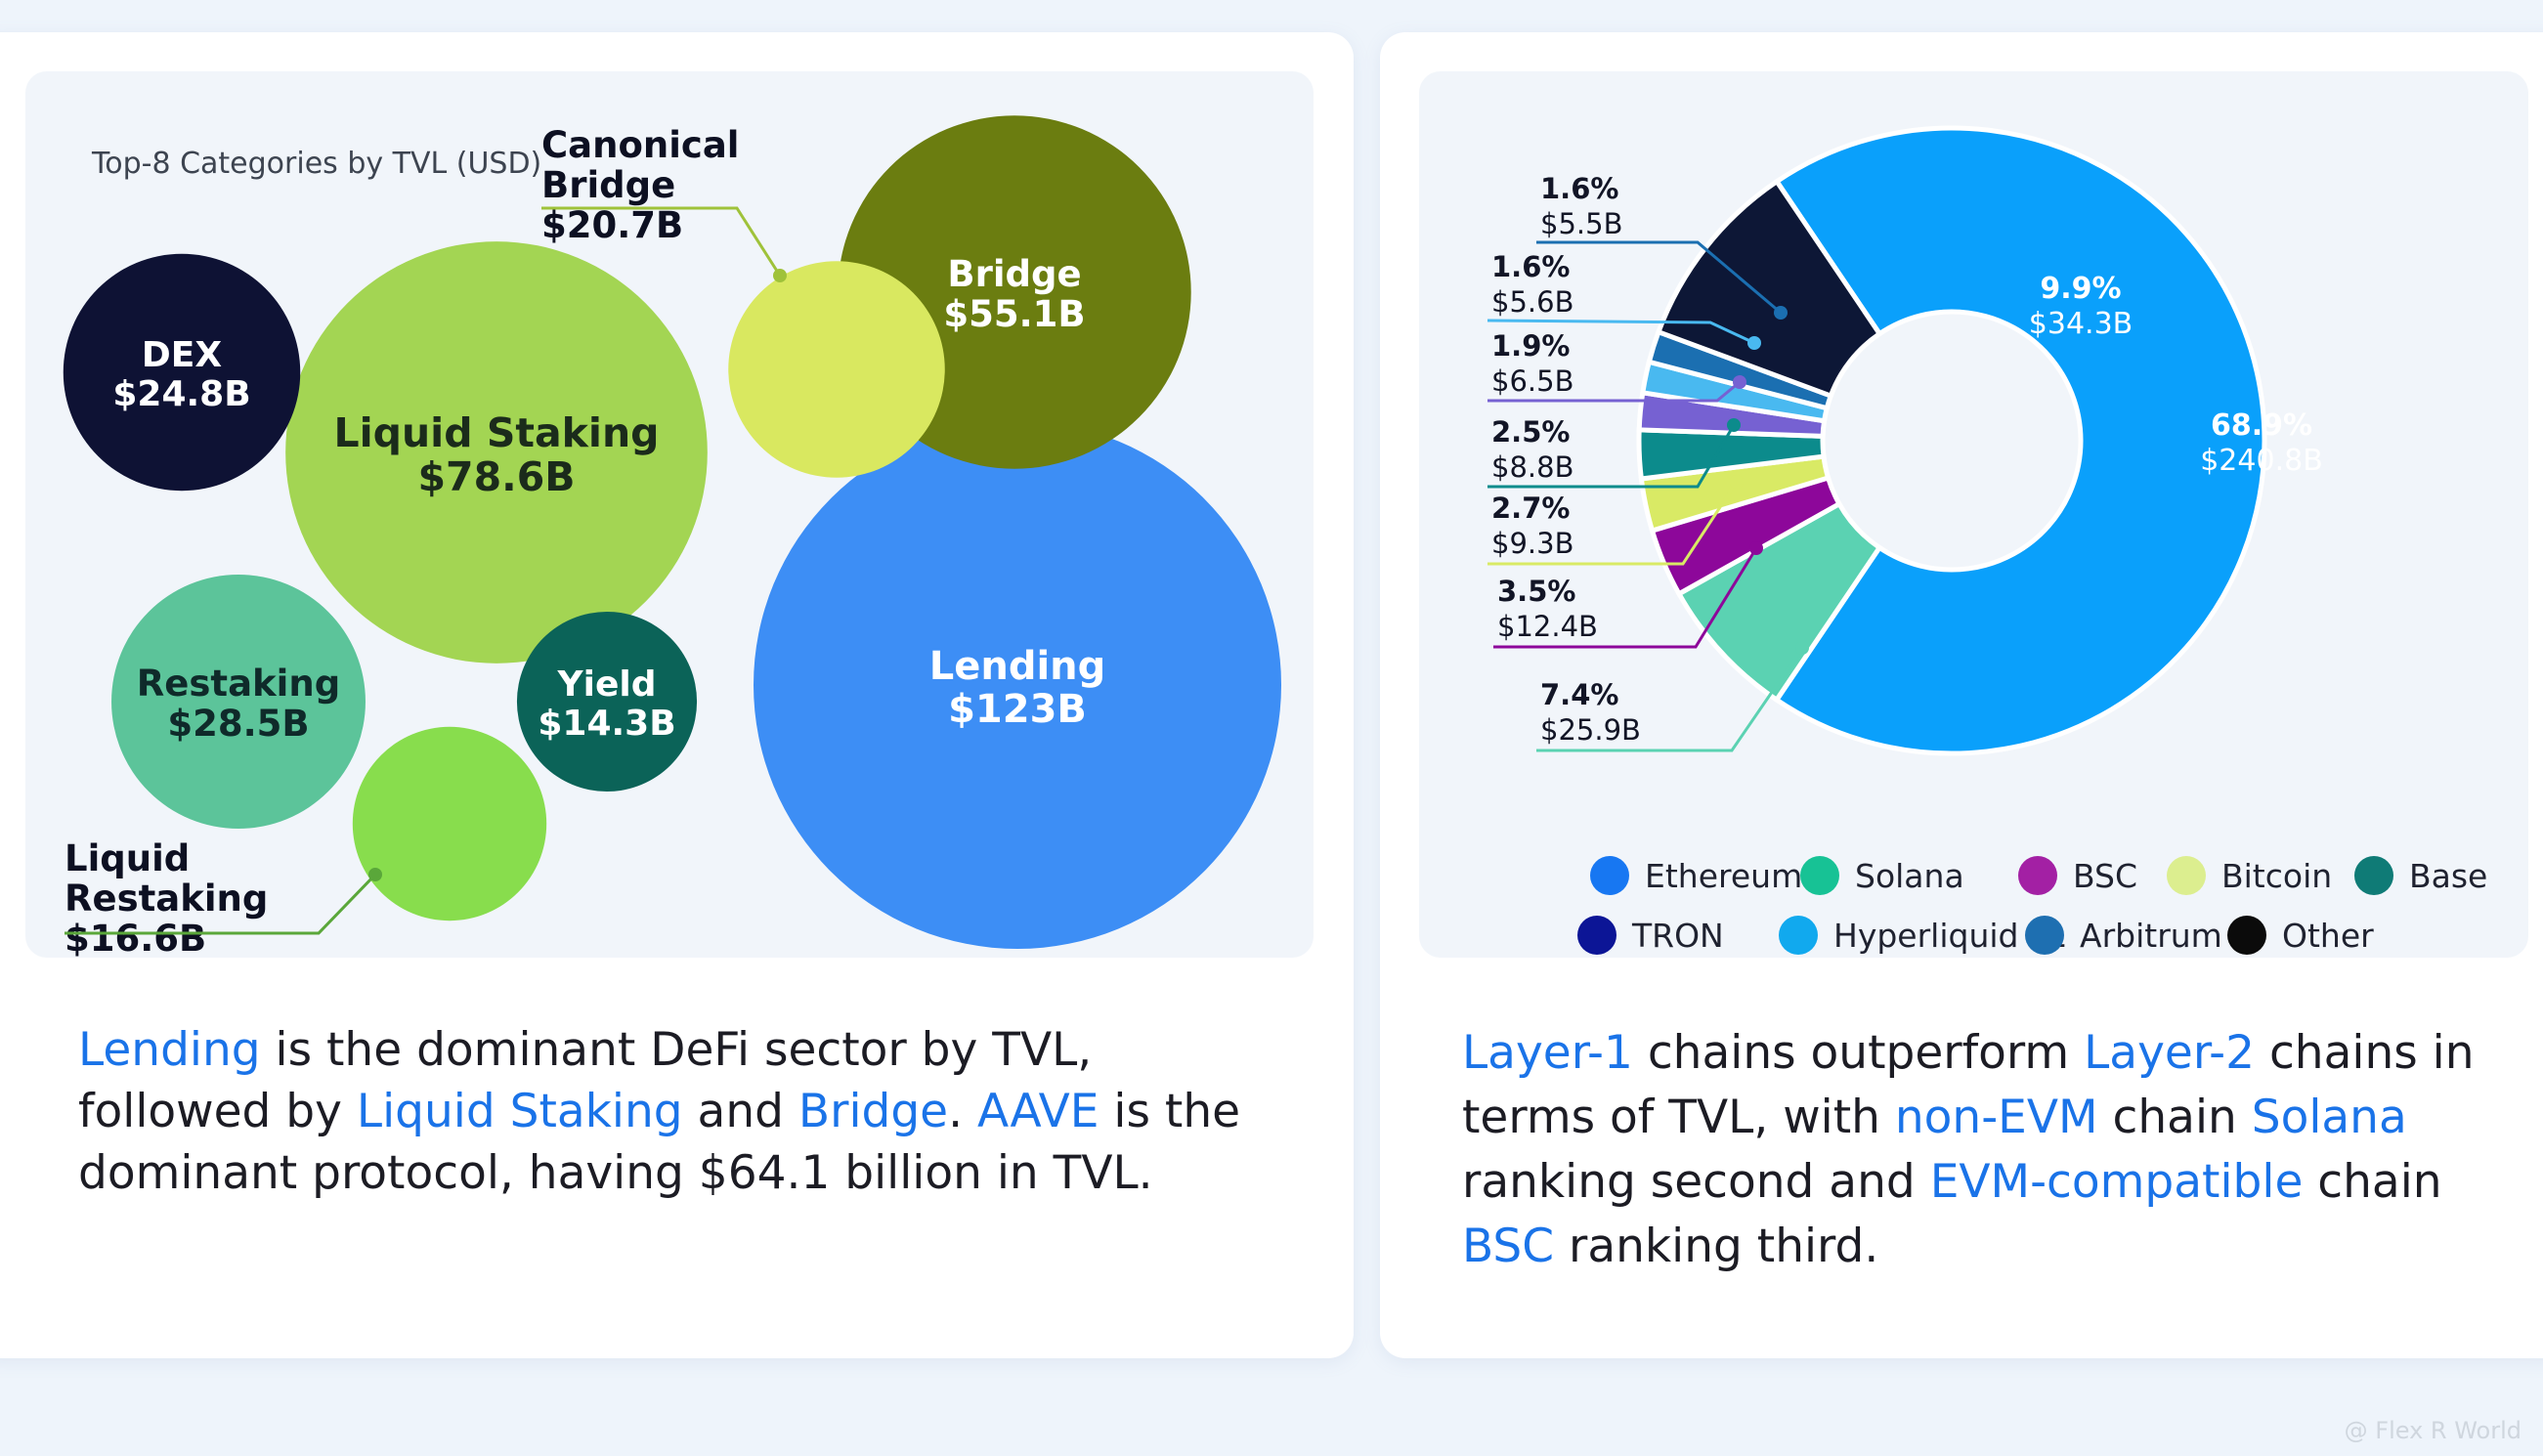 The height and width of the screenshot is (1456, 2543). I want to click on legend-item-bitcoin: Bitcoin, so click(2249, 875).